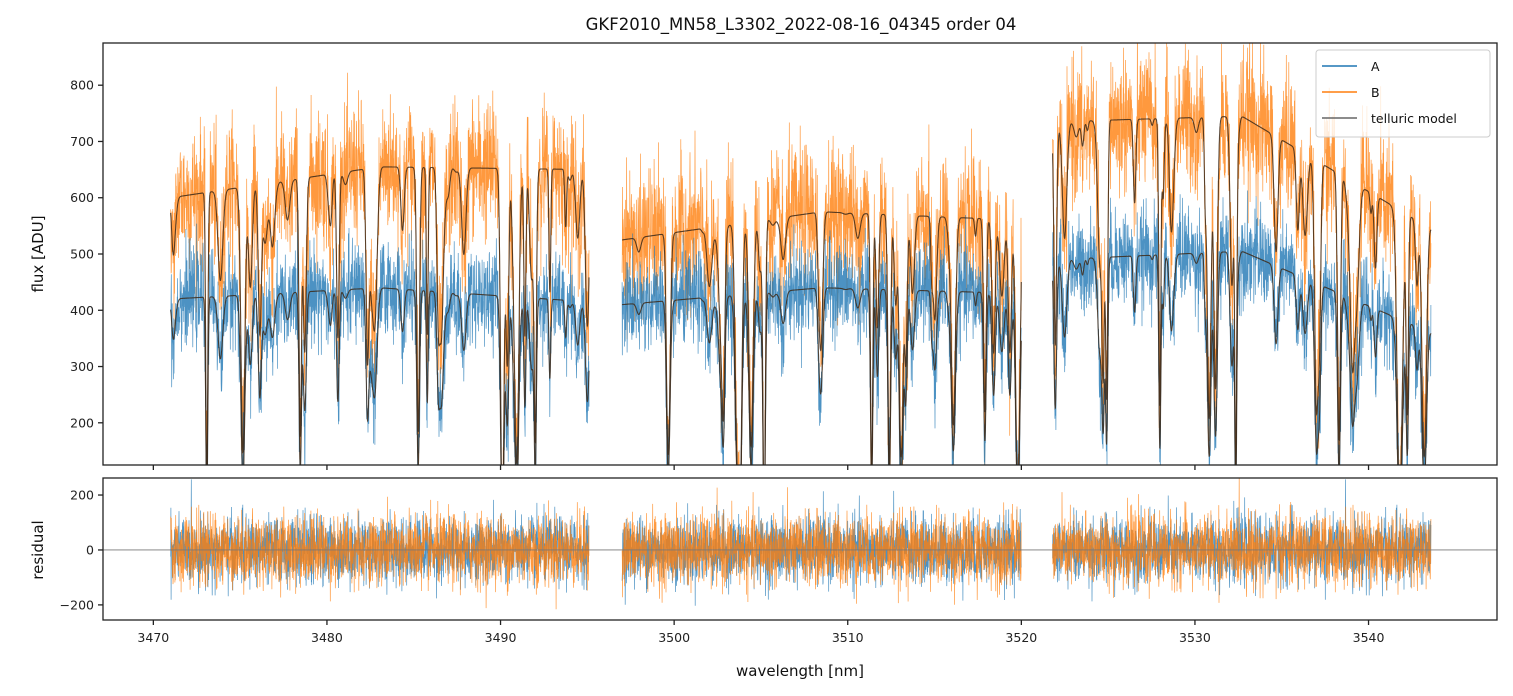 This screenshot has width=1513, height=696. I want to click on flux-series-a, so click(1242, 327).